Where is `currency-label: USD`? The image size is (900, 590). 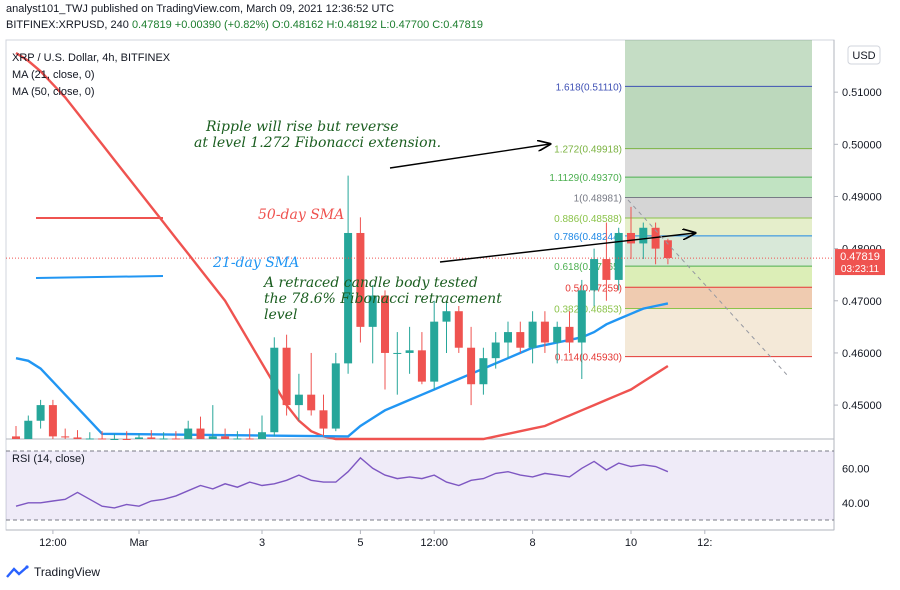 currency-label: USD is located at coordinates (863, 56).